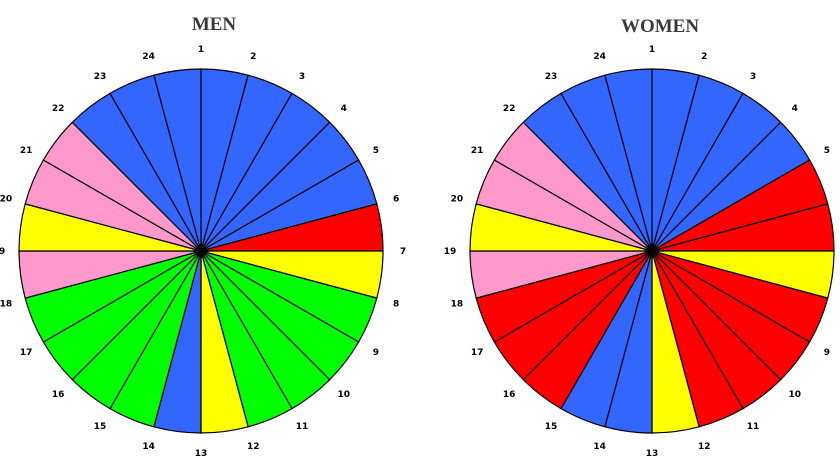 The width and height of the screenshot is (840, 456). Describe the element at coordinates (457, 304) in the screenshot. I see `women-sector-label-18: 18` at that location.